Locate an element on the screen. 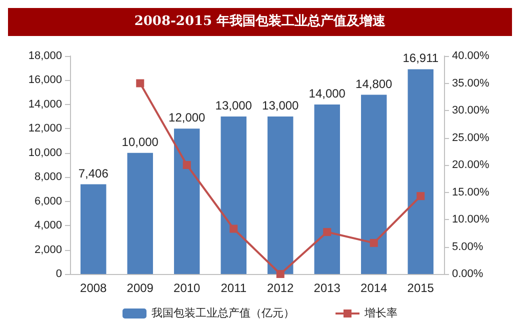  x-tick-label: 2011 is located at coordinates (233, 288).